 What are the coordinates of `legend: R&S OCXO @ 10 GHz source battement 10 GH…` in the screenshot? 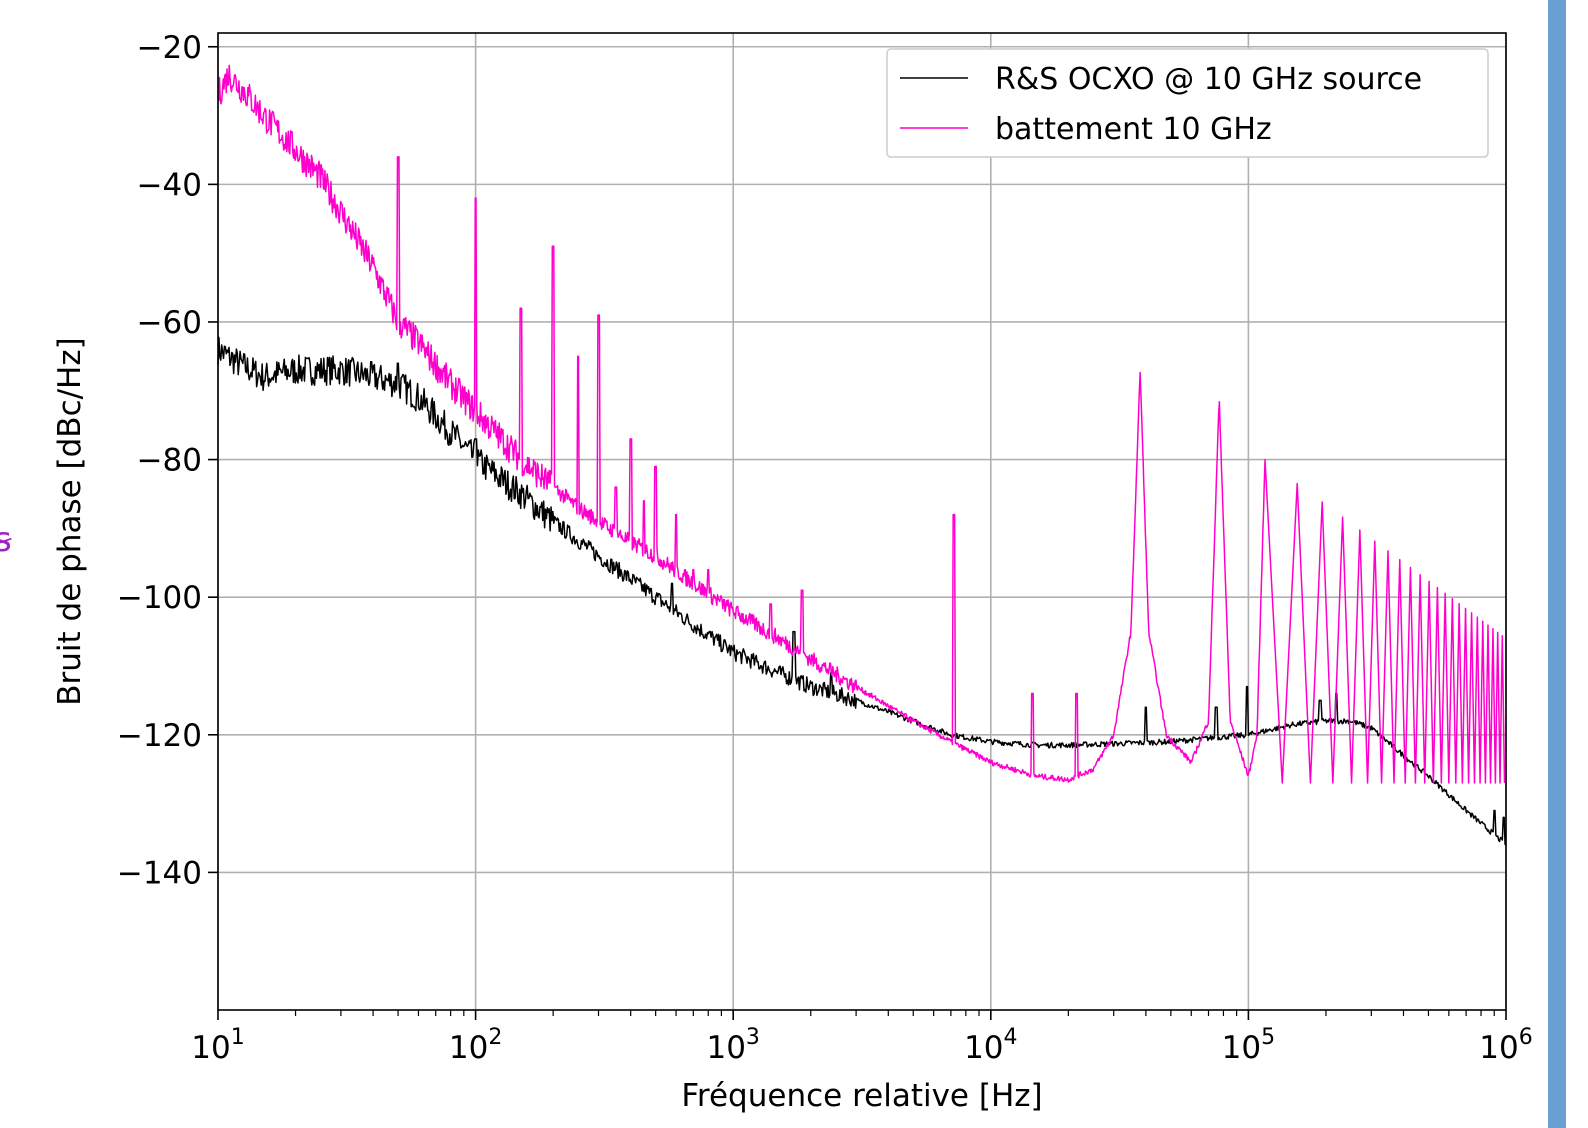 It's located at (1187, 103).